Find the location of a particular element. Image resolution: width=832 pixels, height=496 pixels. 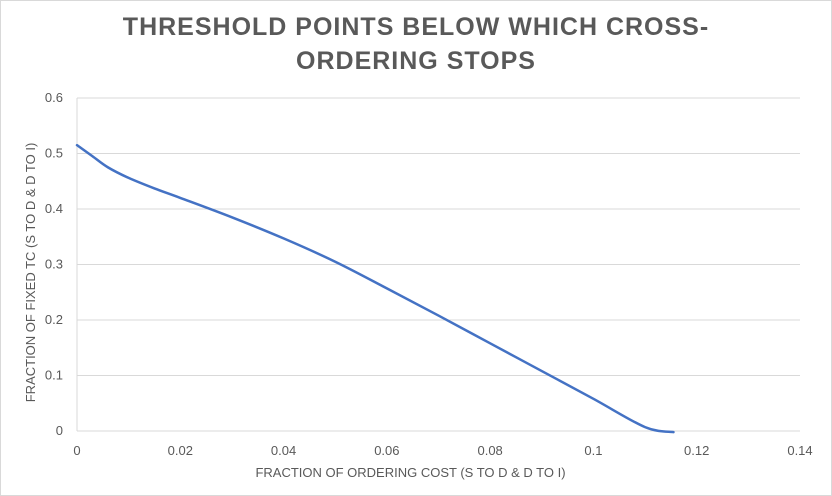

y-tick-label: 0.5 is located at coordinates (54, 153).